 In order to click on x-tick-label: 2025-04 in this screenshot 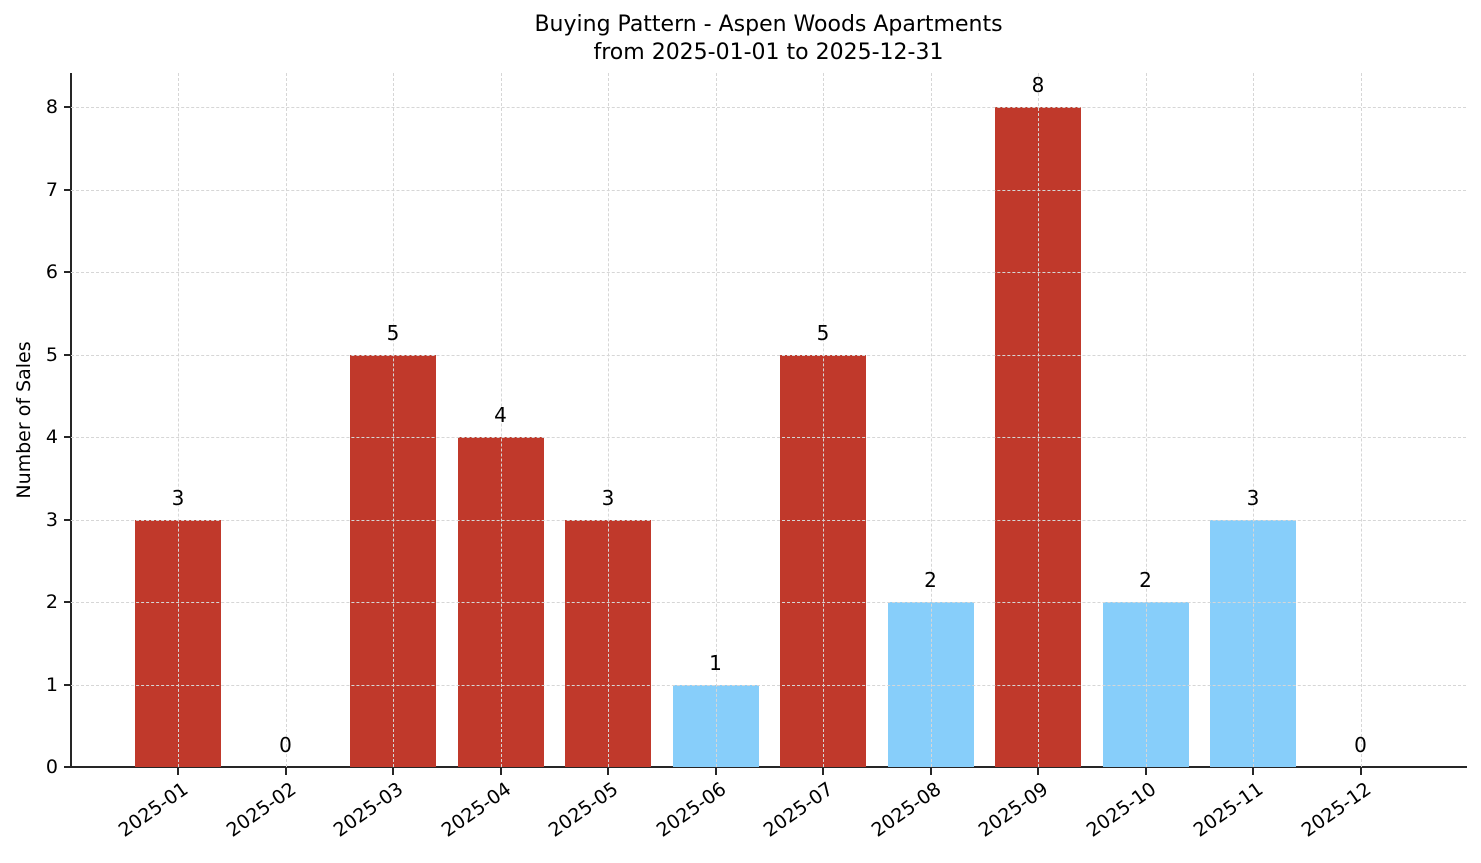, I will do `click(476, 809)`.